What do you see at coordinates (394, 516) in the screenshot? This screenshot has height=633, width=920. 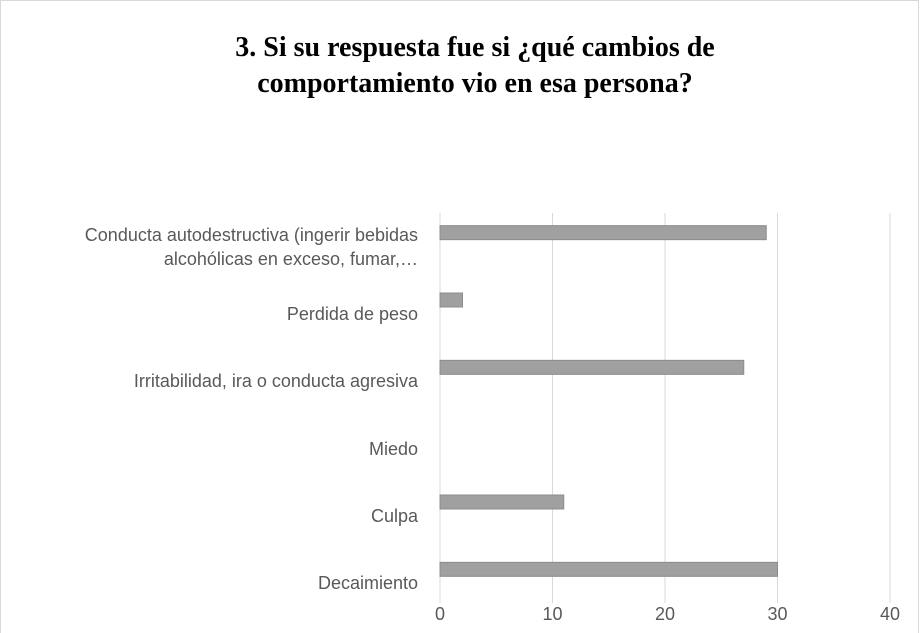 I see `y-tick-label: Culpa` at bounding box center [394, 516].